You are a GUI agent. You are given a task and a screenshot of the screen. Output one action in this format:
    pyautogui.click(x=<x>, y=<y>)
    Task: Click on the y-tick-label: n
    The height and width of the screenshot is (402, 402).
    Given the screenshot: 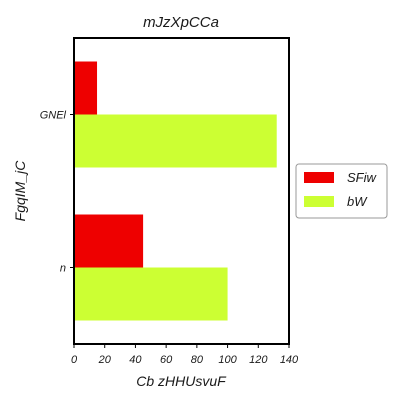 What is the action you would take?
    pyautogui.click(x=63, y=269)
    